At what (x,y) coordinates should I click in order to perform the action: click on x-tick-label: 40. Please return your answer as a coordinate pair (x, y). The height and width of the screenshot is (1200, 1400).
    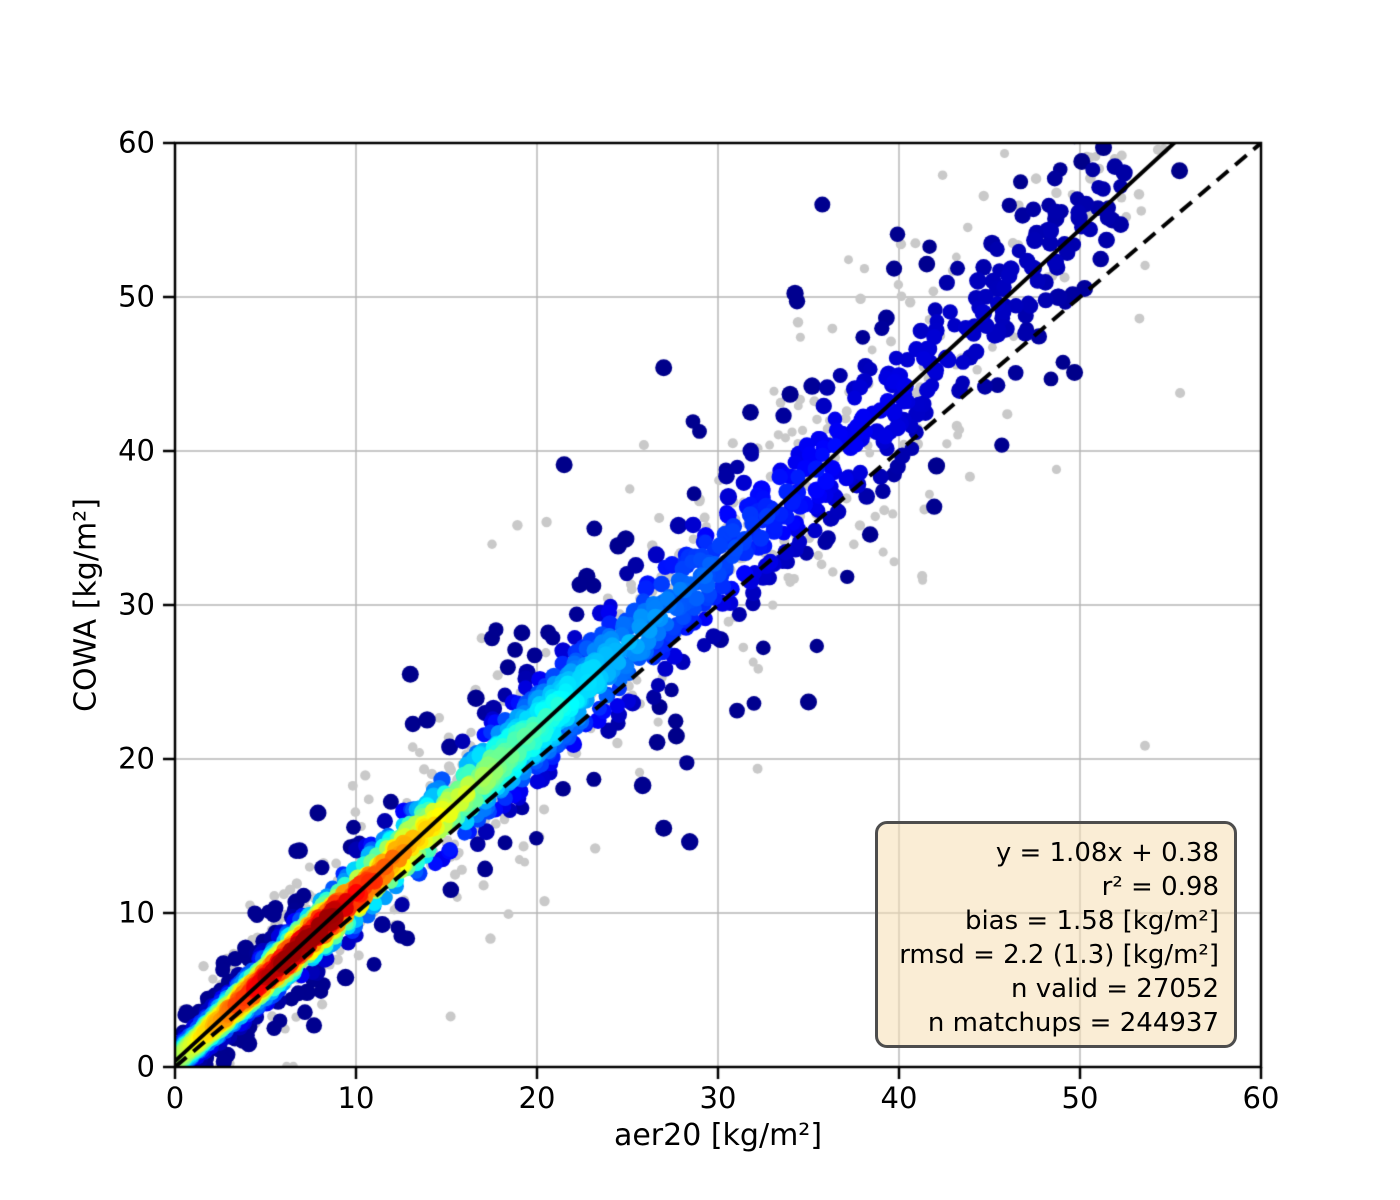
    Looking at the image, I should click on (899, 1098).